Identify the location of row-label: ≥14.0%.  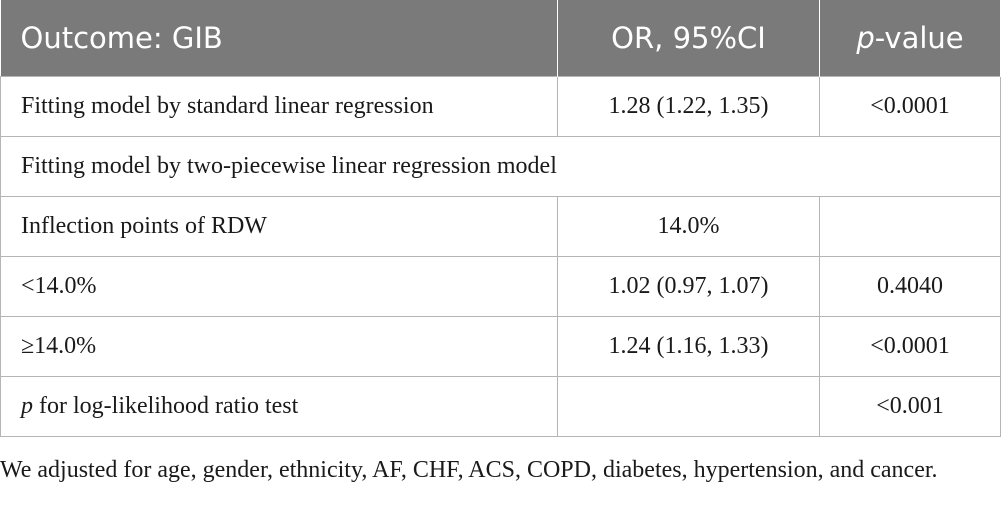
(279, 346).